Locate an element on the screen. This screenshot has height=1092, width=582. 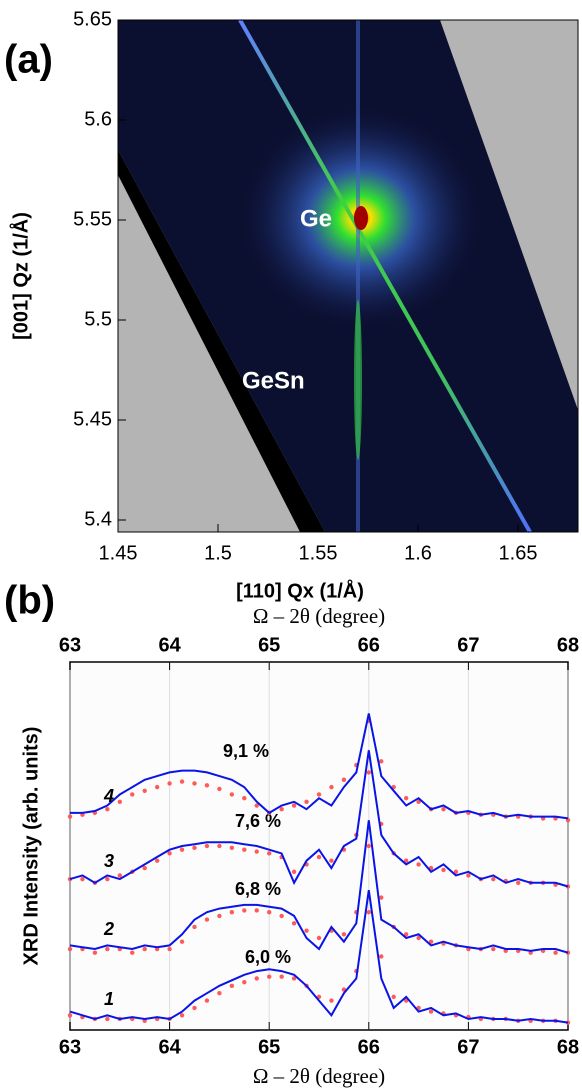
x-tick-label: 1.6 is located at coordinates (418, 553).